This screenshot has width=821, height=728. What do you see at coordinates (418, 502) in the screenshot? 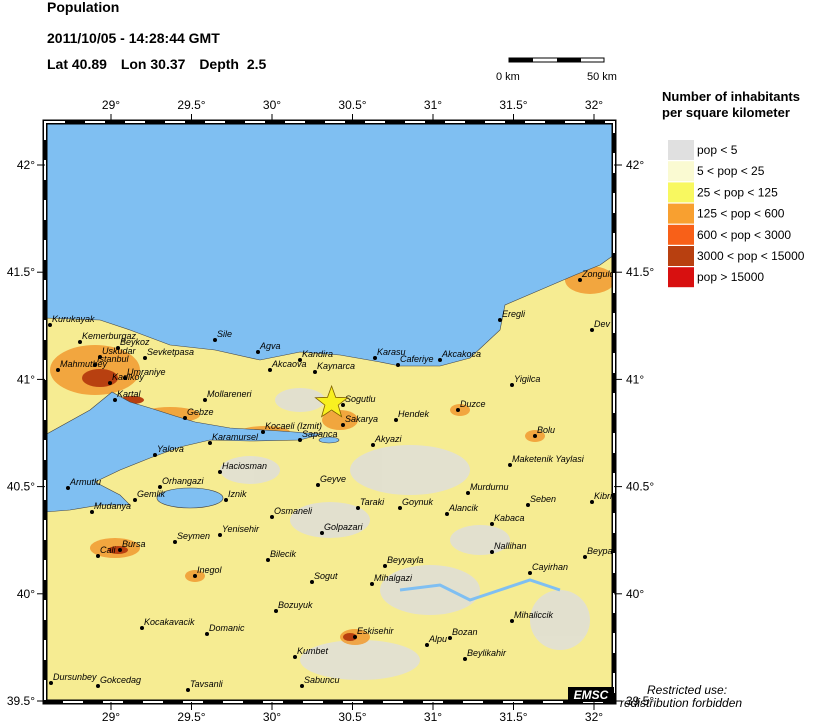
I see `place-name: Goynuk` at bounding box center [418, 502].